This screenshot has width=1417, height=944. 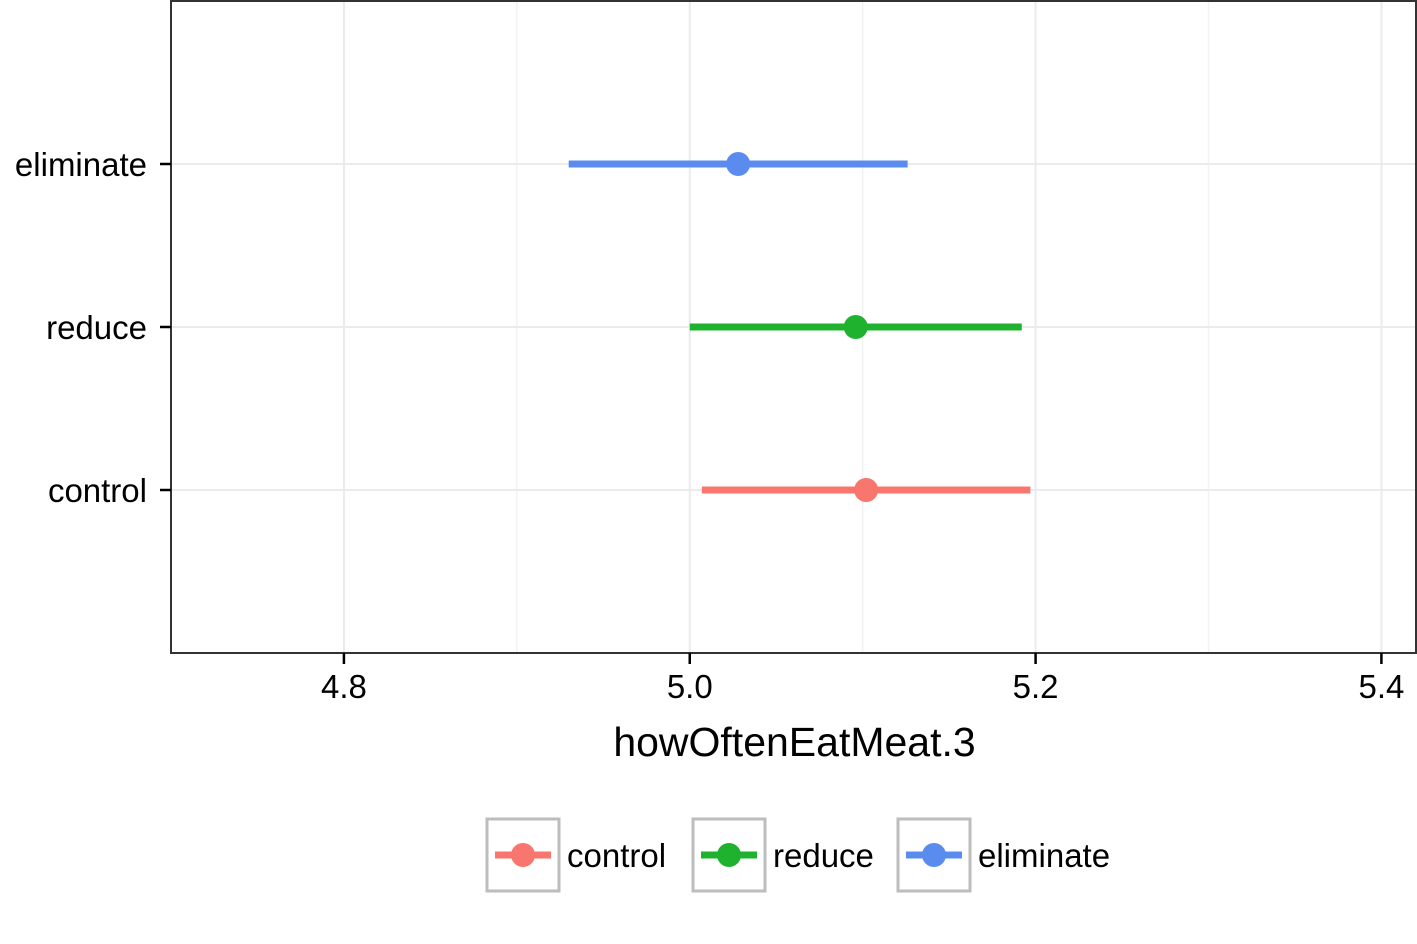 I want to click on x-tick-label: 5.2, so click(x=1036, y=686).